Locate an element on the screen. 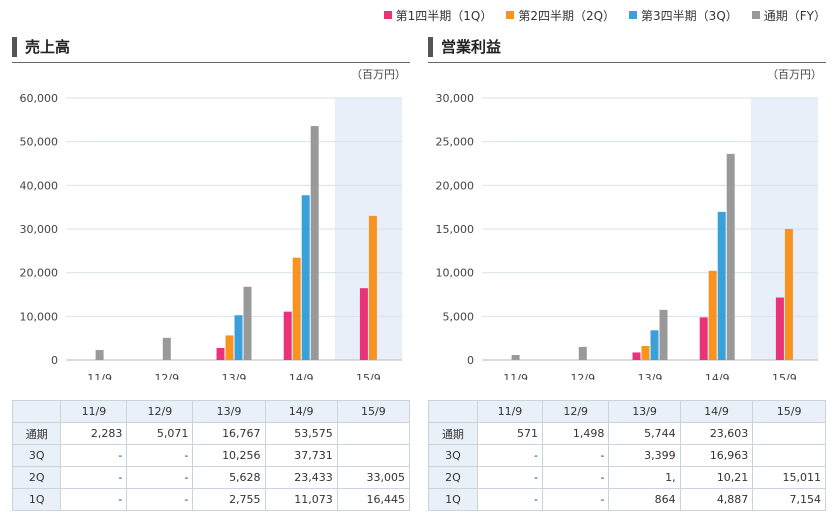  table-cell: 16,445 is located at coordinates (373, 499).